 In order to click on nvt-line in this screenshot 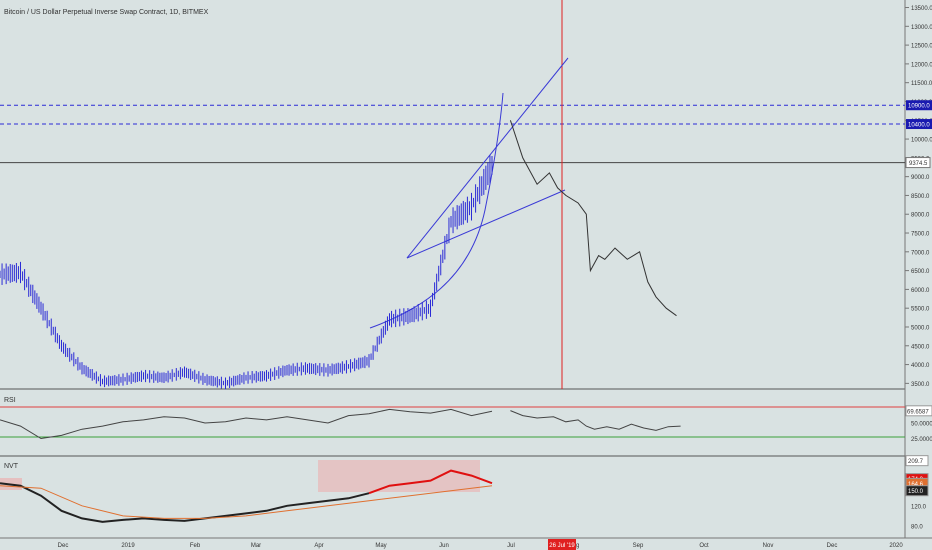, I will do `click(185, 502)`.